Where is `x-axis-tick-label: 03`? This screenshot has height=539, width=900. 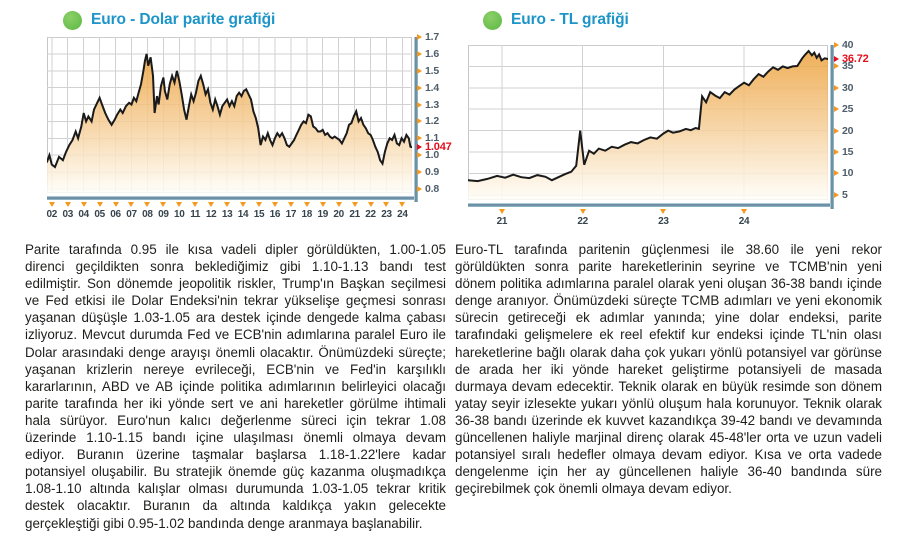 x-axis-tick-label: 03 is located at coordinates (68, 211).